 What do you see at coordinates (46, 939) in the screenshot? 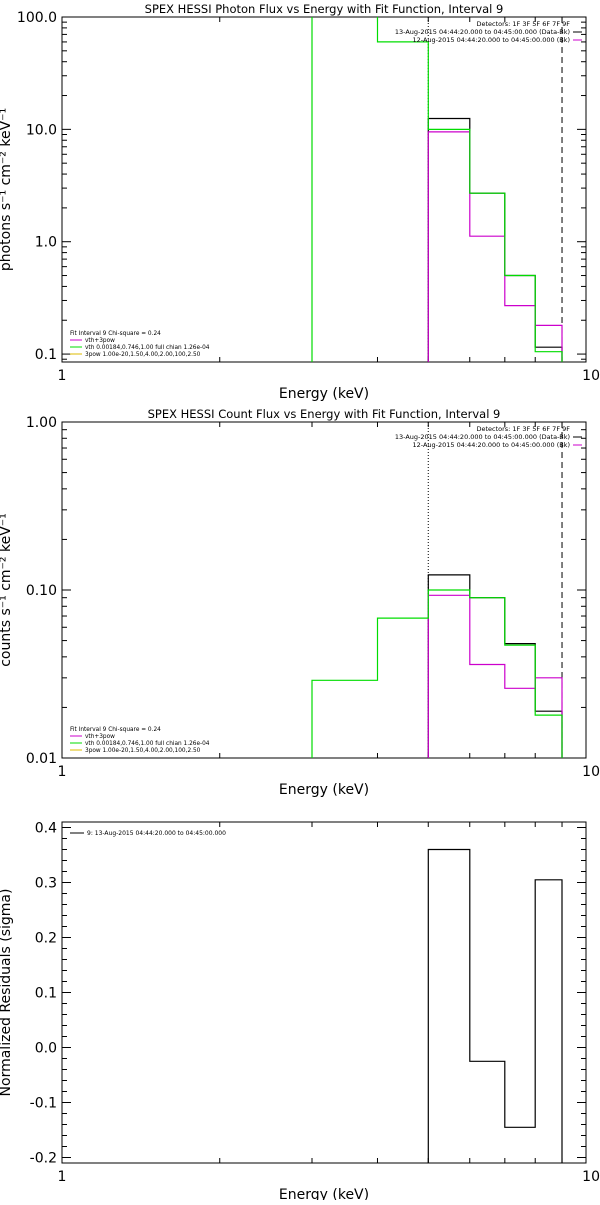
I see `y-tick-label: 0.2` at bounding box center [46, 939].